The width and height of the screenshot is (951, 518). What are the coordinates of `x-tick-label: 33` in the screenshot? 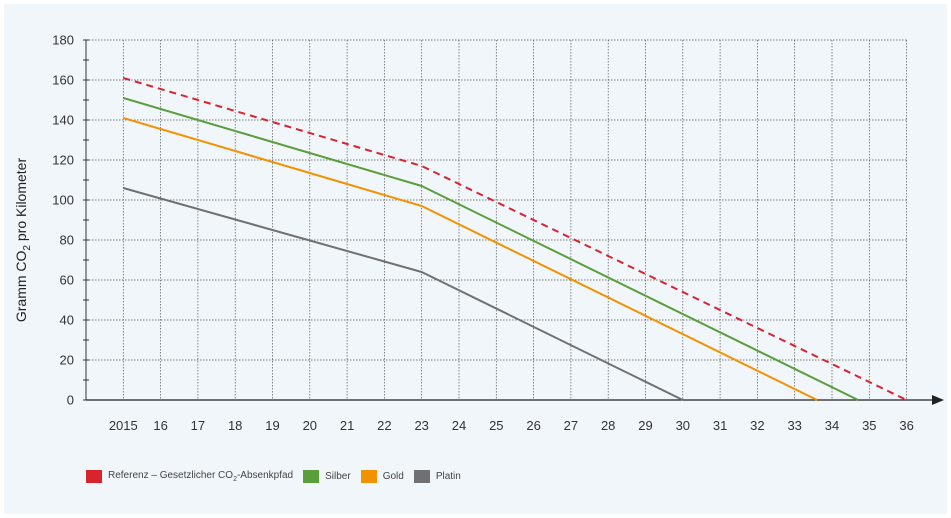 It's located at (794, 425).